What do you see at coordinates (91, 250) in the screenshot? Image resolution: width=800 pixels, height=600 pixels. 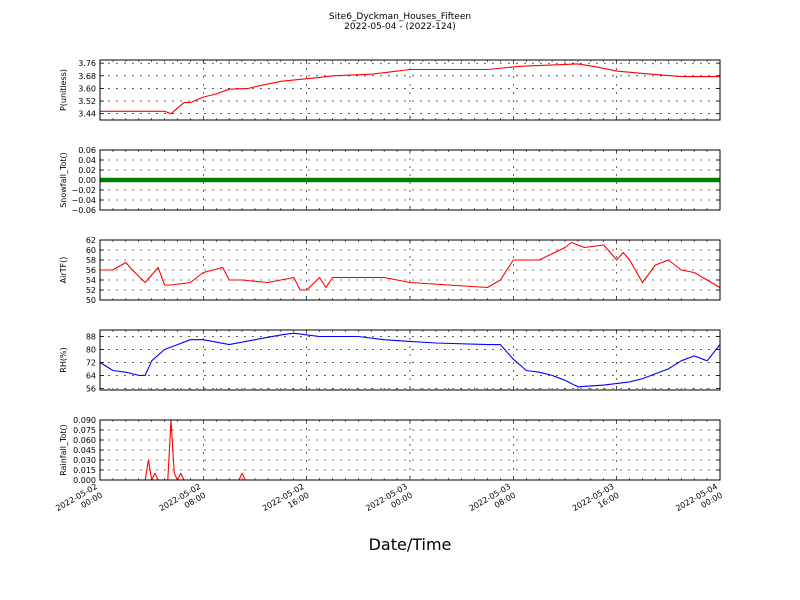 I see `y-tick-label: 60` at bounding box center [91, 250].